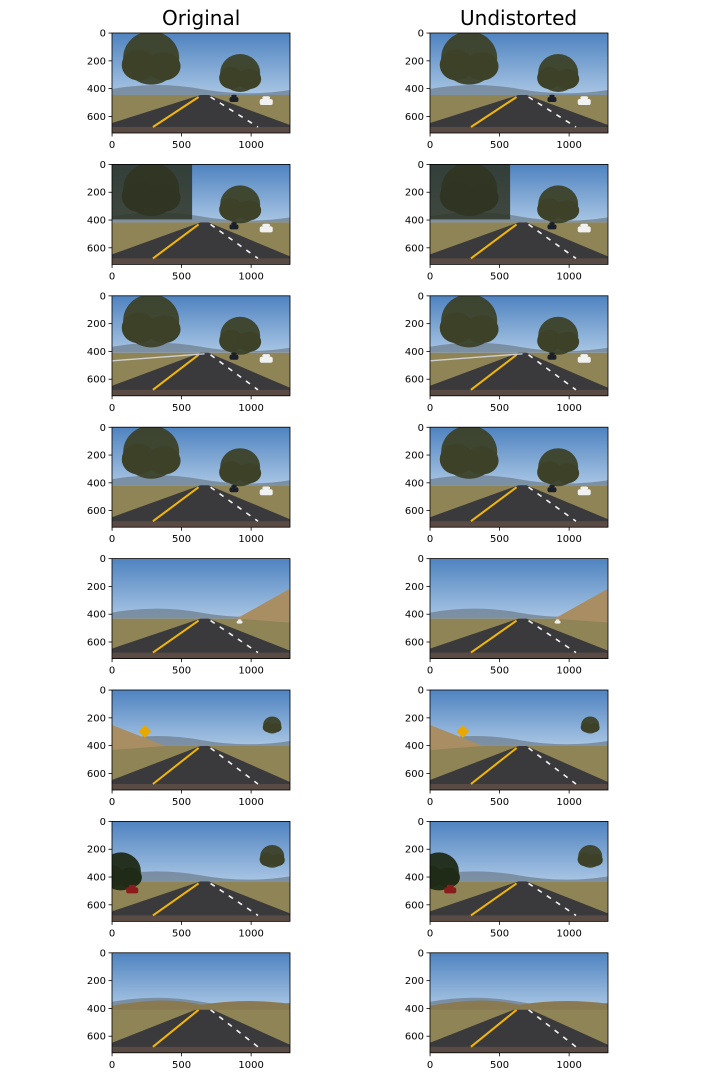 The width and height of the screenshot is (720, 1080). I want to click on panel-original-7: 0 200 400 600 0 500 1000, so click(189, 878).